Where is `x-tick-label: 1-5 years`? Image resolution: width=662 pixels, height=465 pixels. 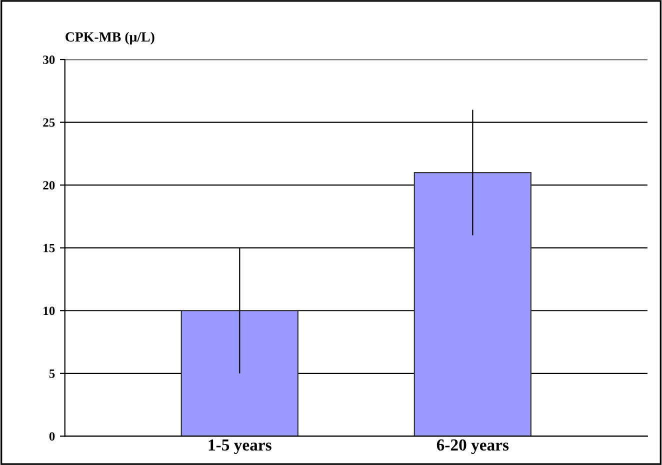 x-tick-label: 1-5 years is located at coordinates (240, 446).